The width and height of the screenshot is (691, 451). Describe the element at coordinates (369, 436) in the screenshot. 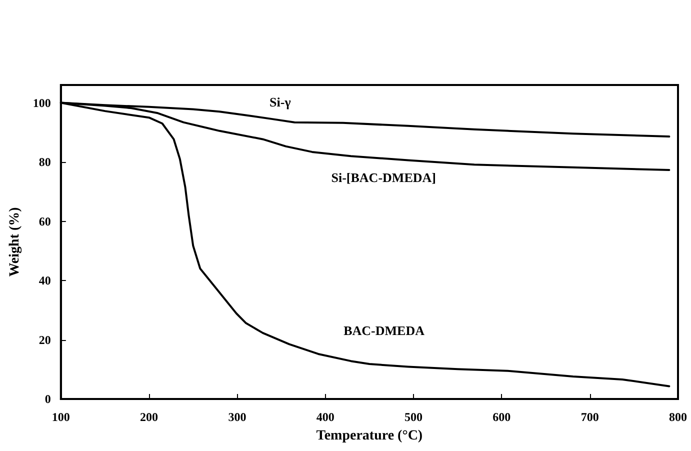

I see `x-axis-title: Temperature (°C)` at that location.